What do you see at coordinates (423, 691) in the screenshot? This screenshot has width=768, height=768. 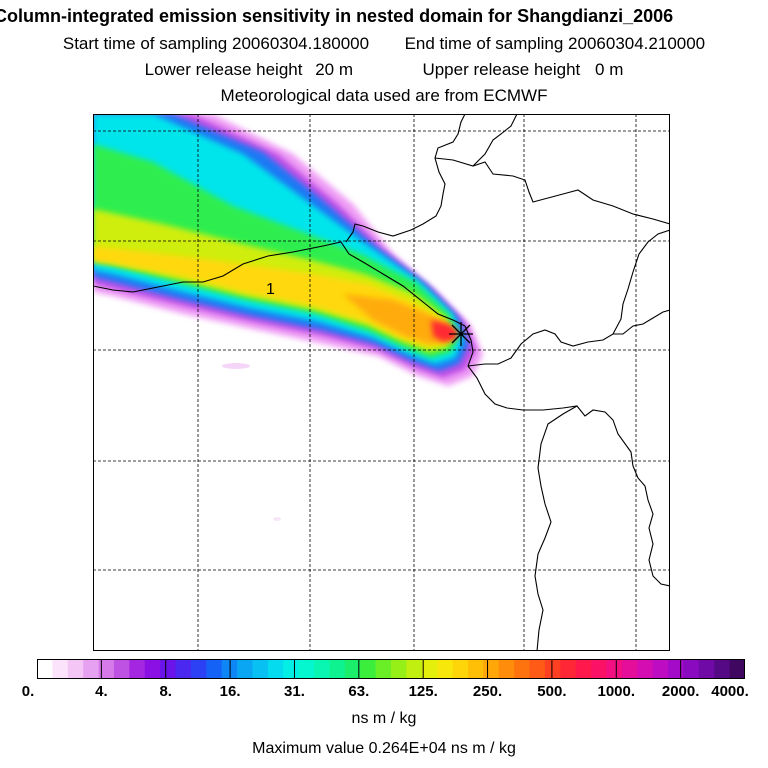 I see `color-scale-tick-label: 125.` at bounding box center [423, 691].